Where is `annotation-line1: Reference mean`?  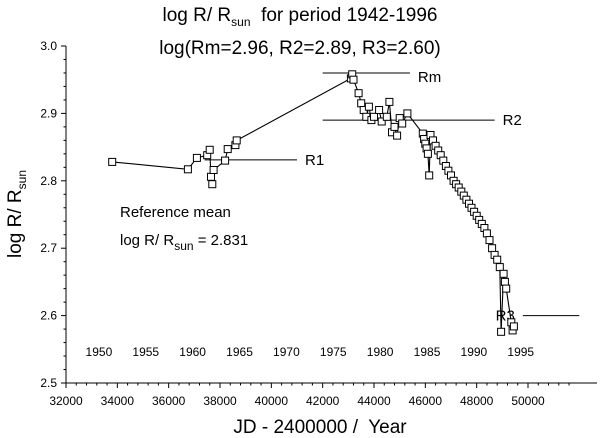 annotation-line1: Reference mean is located at coordinates (175, 212).